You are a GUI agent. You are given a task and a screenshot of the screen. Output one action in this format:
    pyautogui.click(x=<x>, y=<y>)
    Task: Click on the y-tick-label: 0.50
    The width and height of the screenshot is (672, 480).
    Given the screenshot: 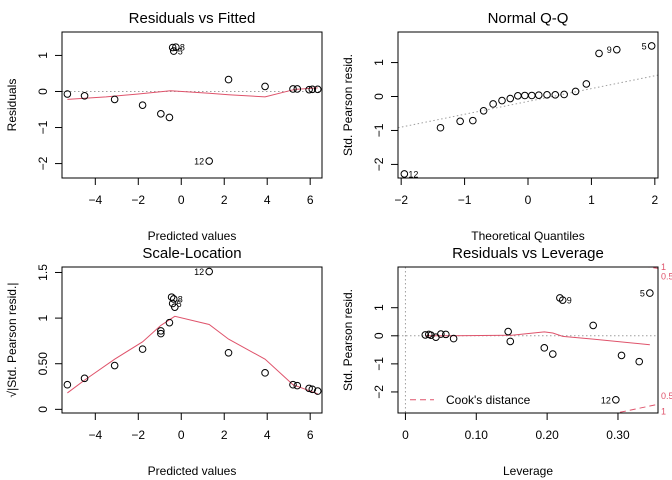 What is the action you would take?
    pyautogui.click(x=43, y=364)
    